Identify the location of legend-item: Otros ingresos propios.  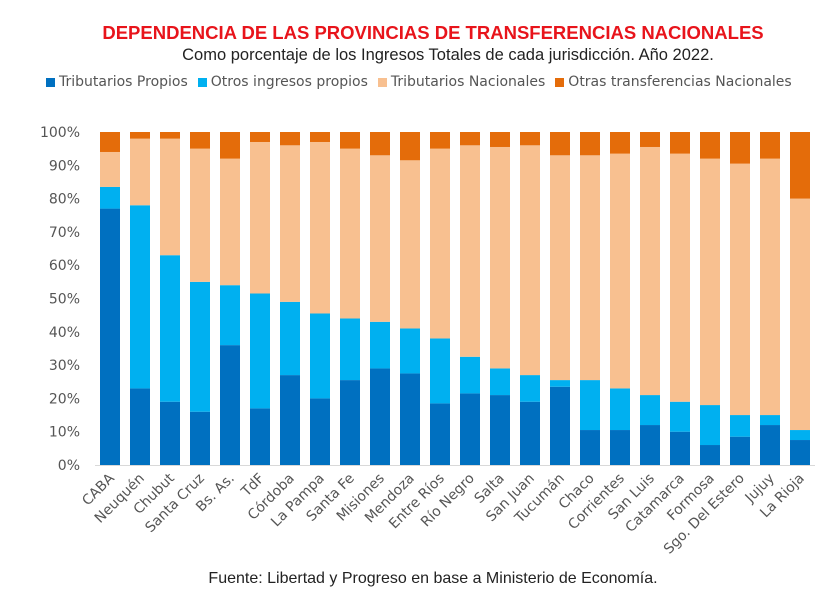
(282, 82).